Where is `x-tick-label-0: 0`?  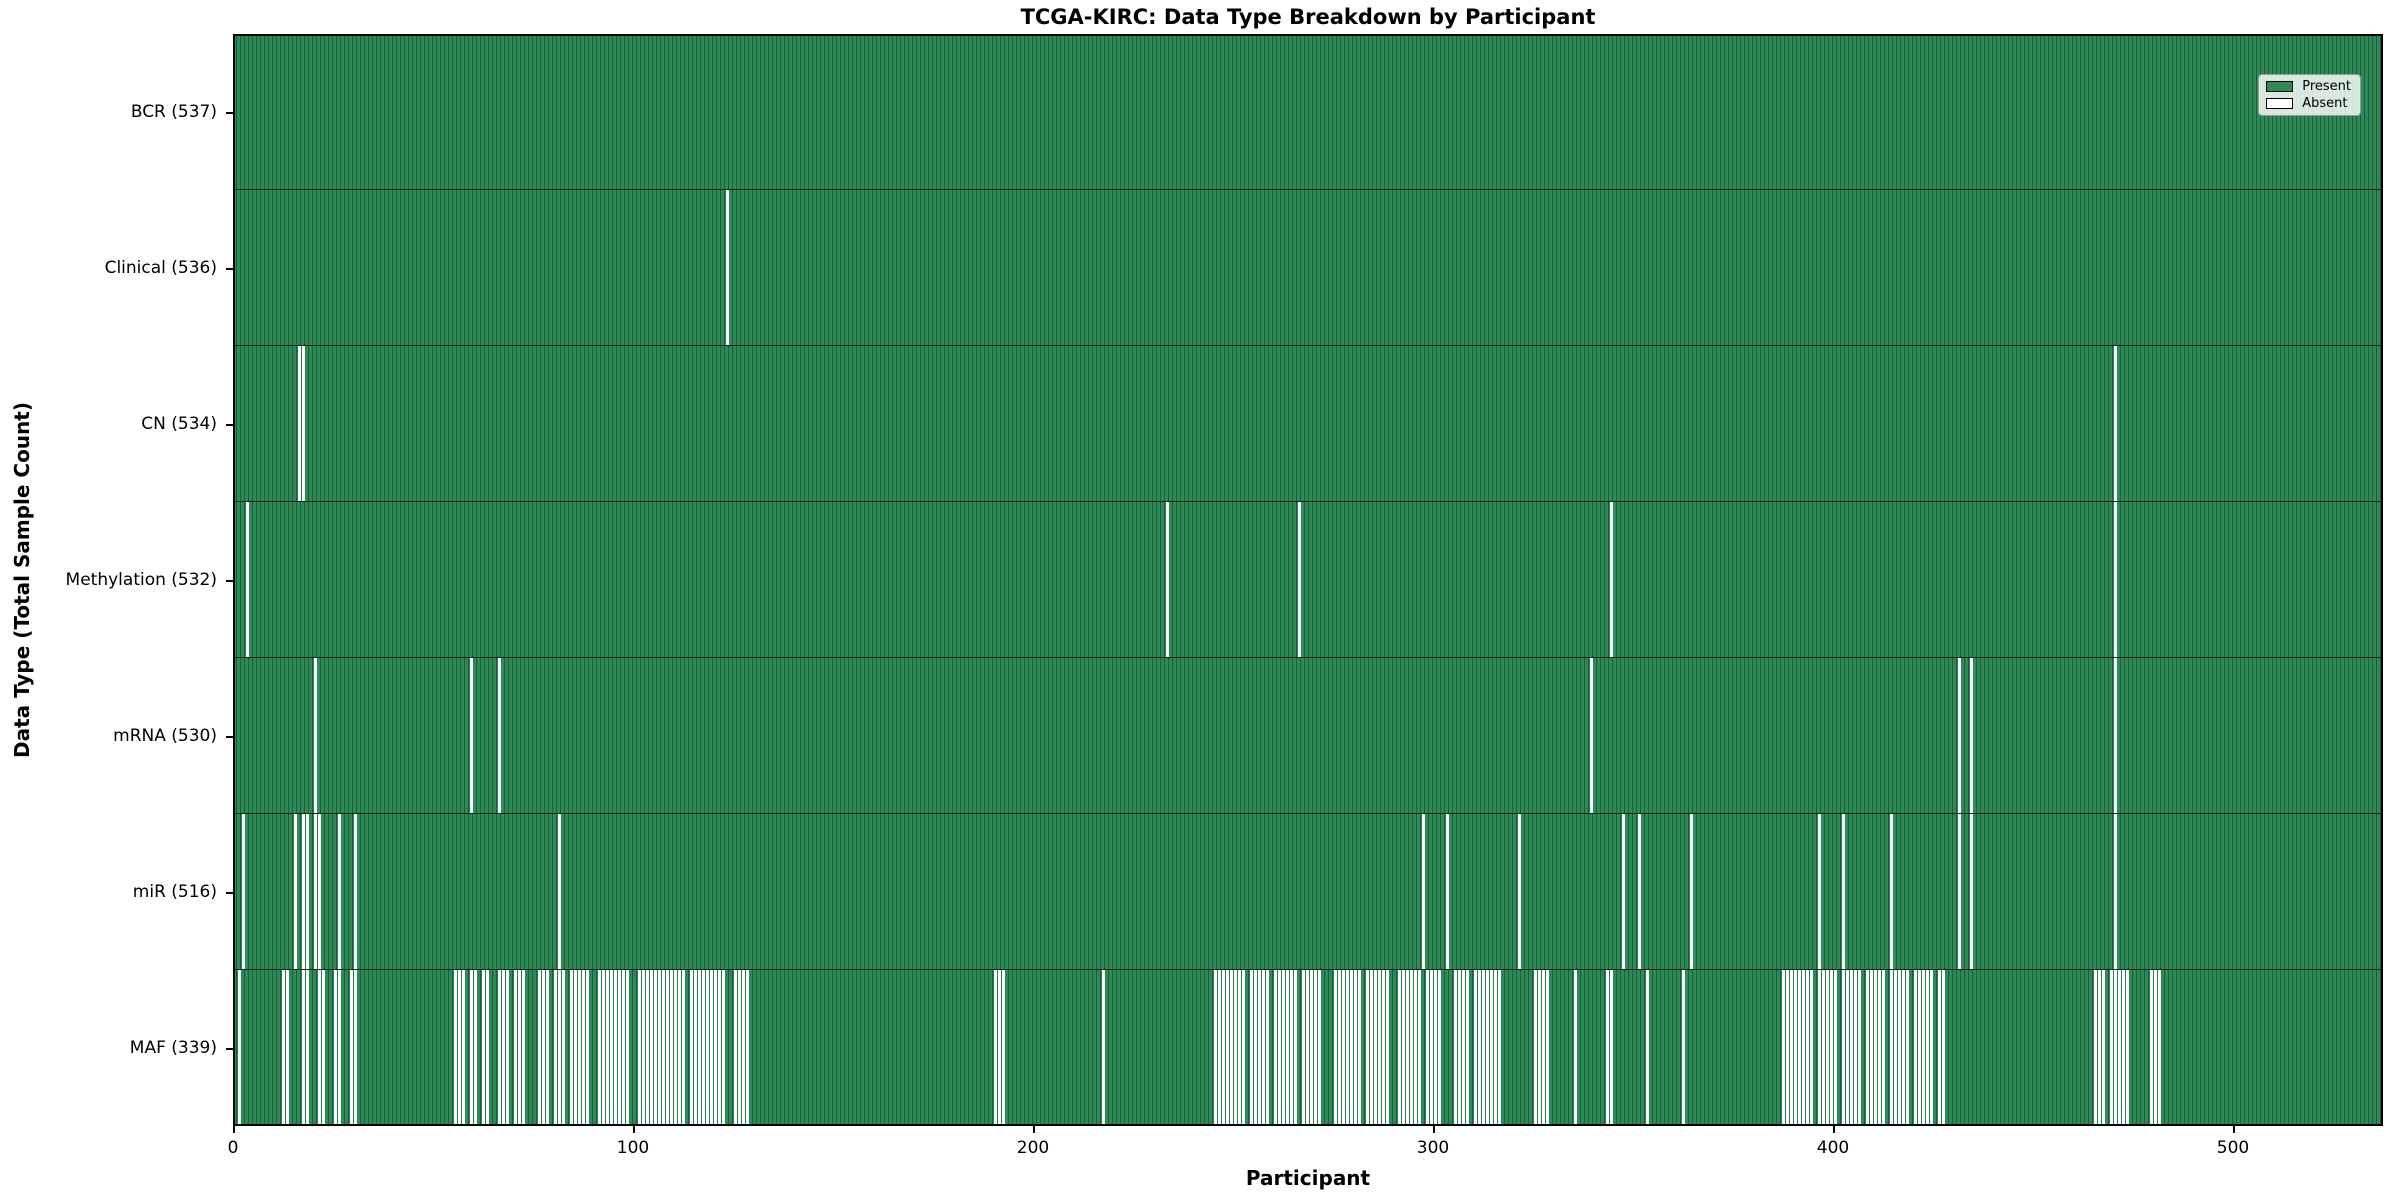 x-tick-label-0: 0 is located at coordinates (233, 1148).